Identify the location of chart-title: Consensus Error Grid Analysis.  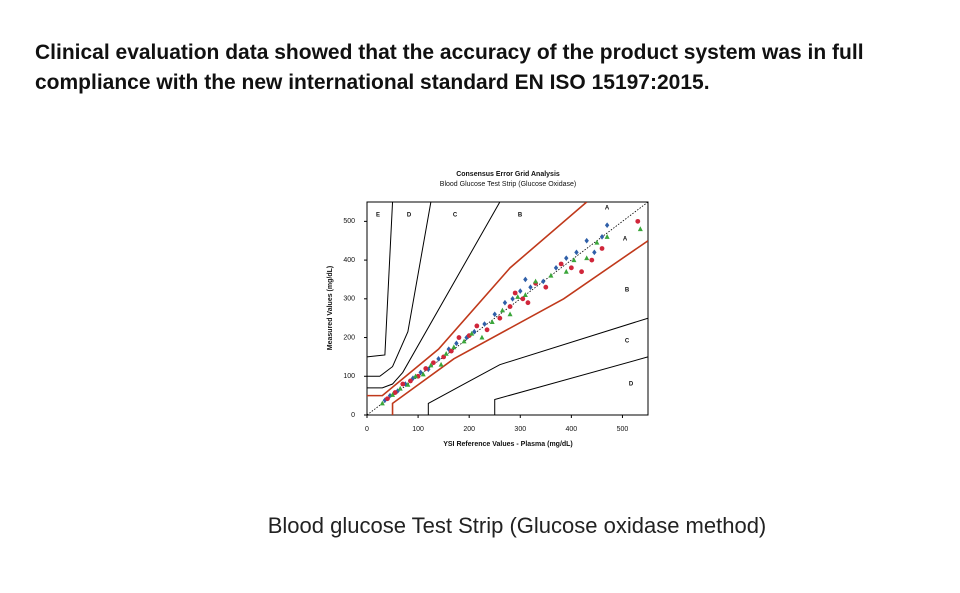
(508, 174).